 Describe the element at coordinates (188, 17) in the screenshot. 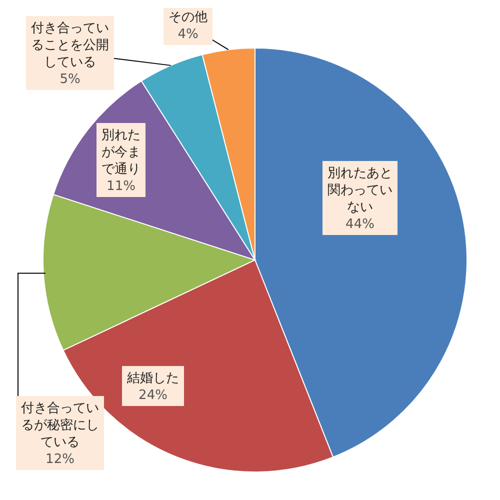

I see `slice-label: その他` at that location.